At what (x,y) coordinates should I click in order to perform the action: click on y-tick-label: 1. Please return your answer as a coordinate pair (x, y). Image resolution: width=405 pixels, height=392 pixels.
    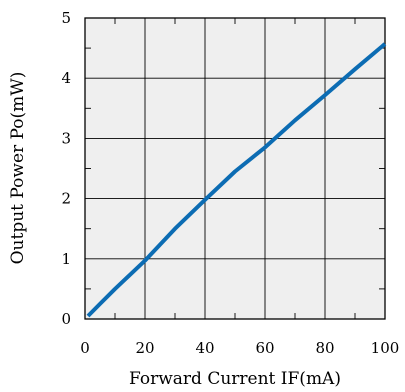
    Looking at the image, I should click on (66, 259).